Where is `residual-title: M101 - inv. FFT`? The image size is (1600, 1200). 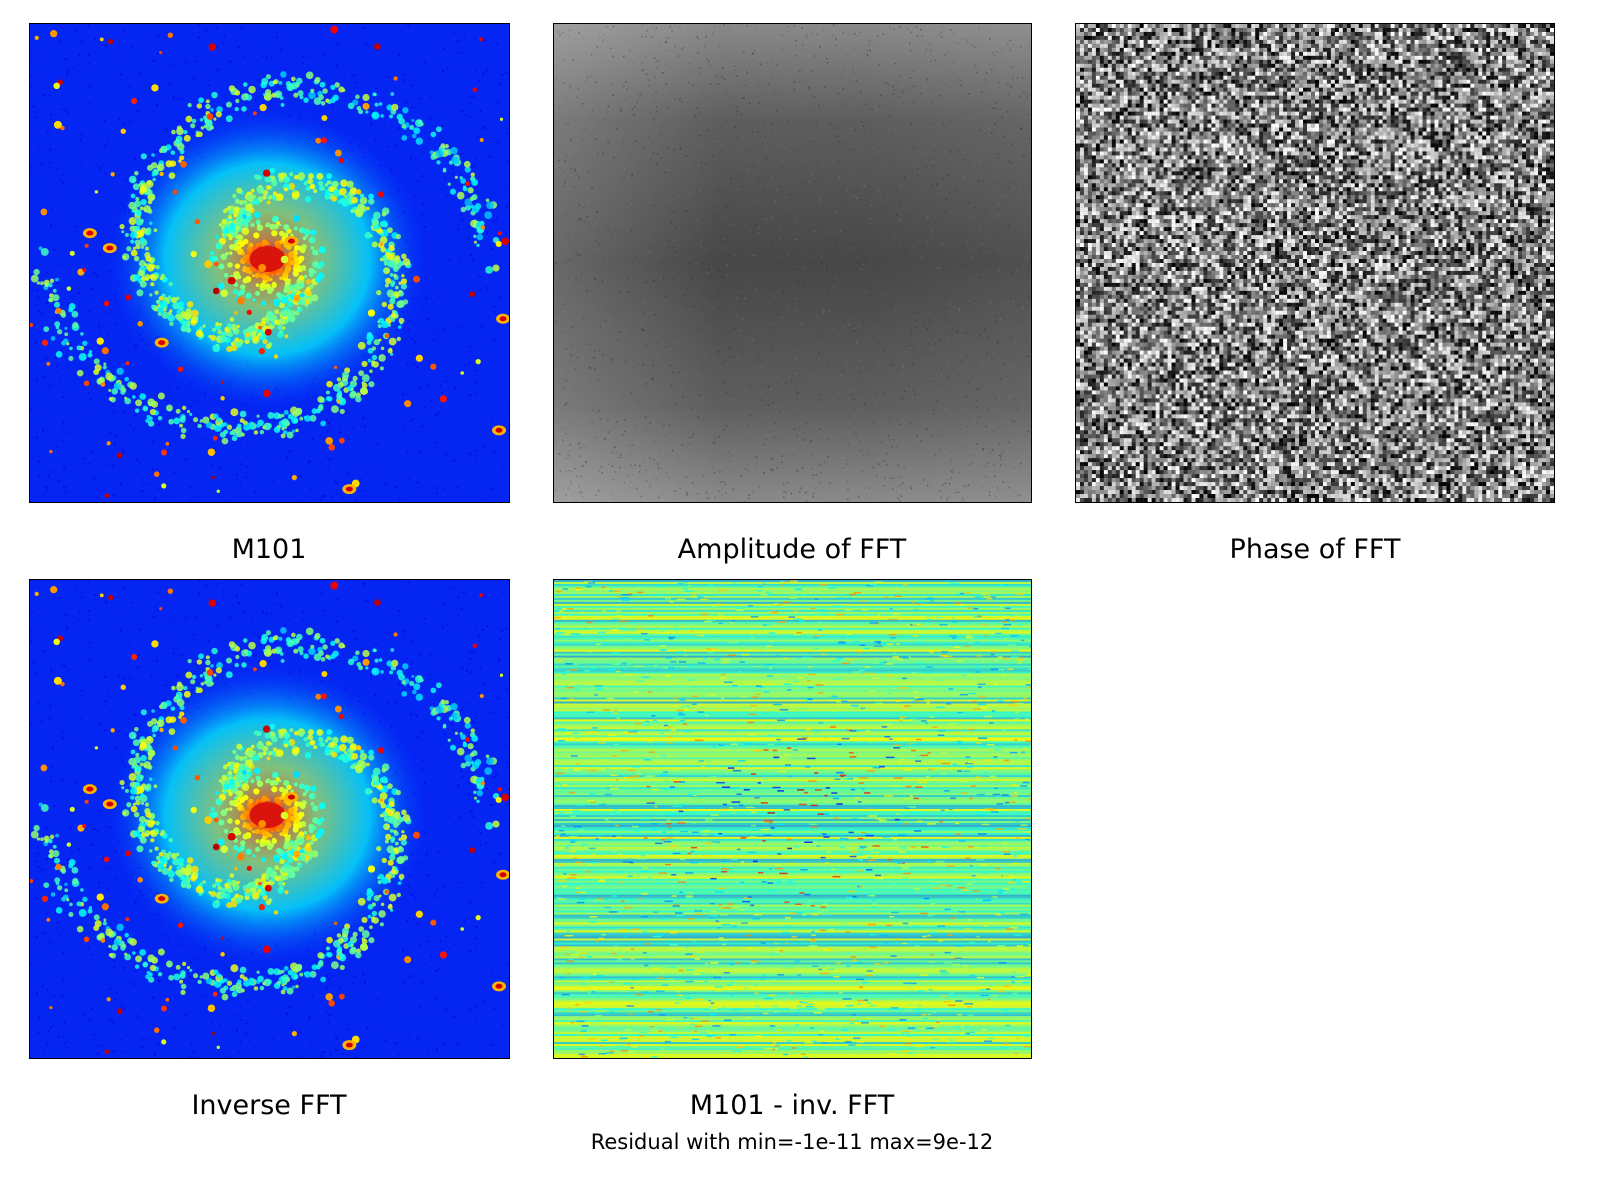 residual-title: M101 - inv. FFT is located at coordinates (792, 1105).